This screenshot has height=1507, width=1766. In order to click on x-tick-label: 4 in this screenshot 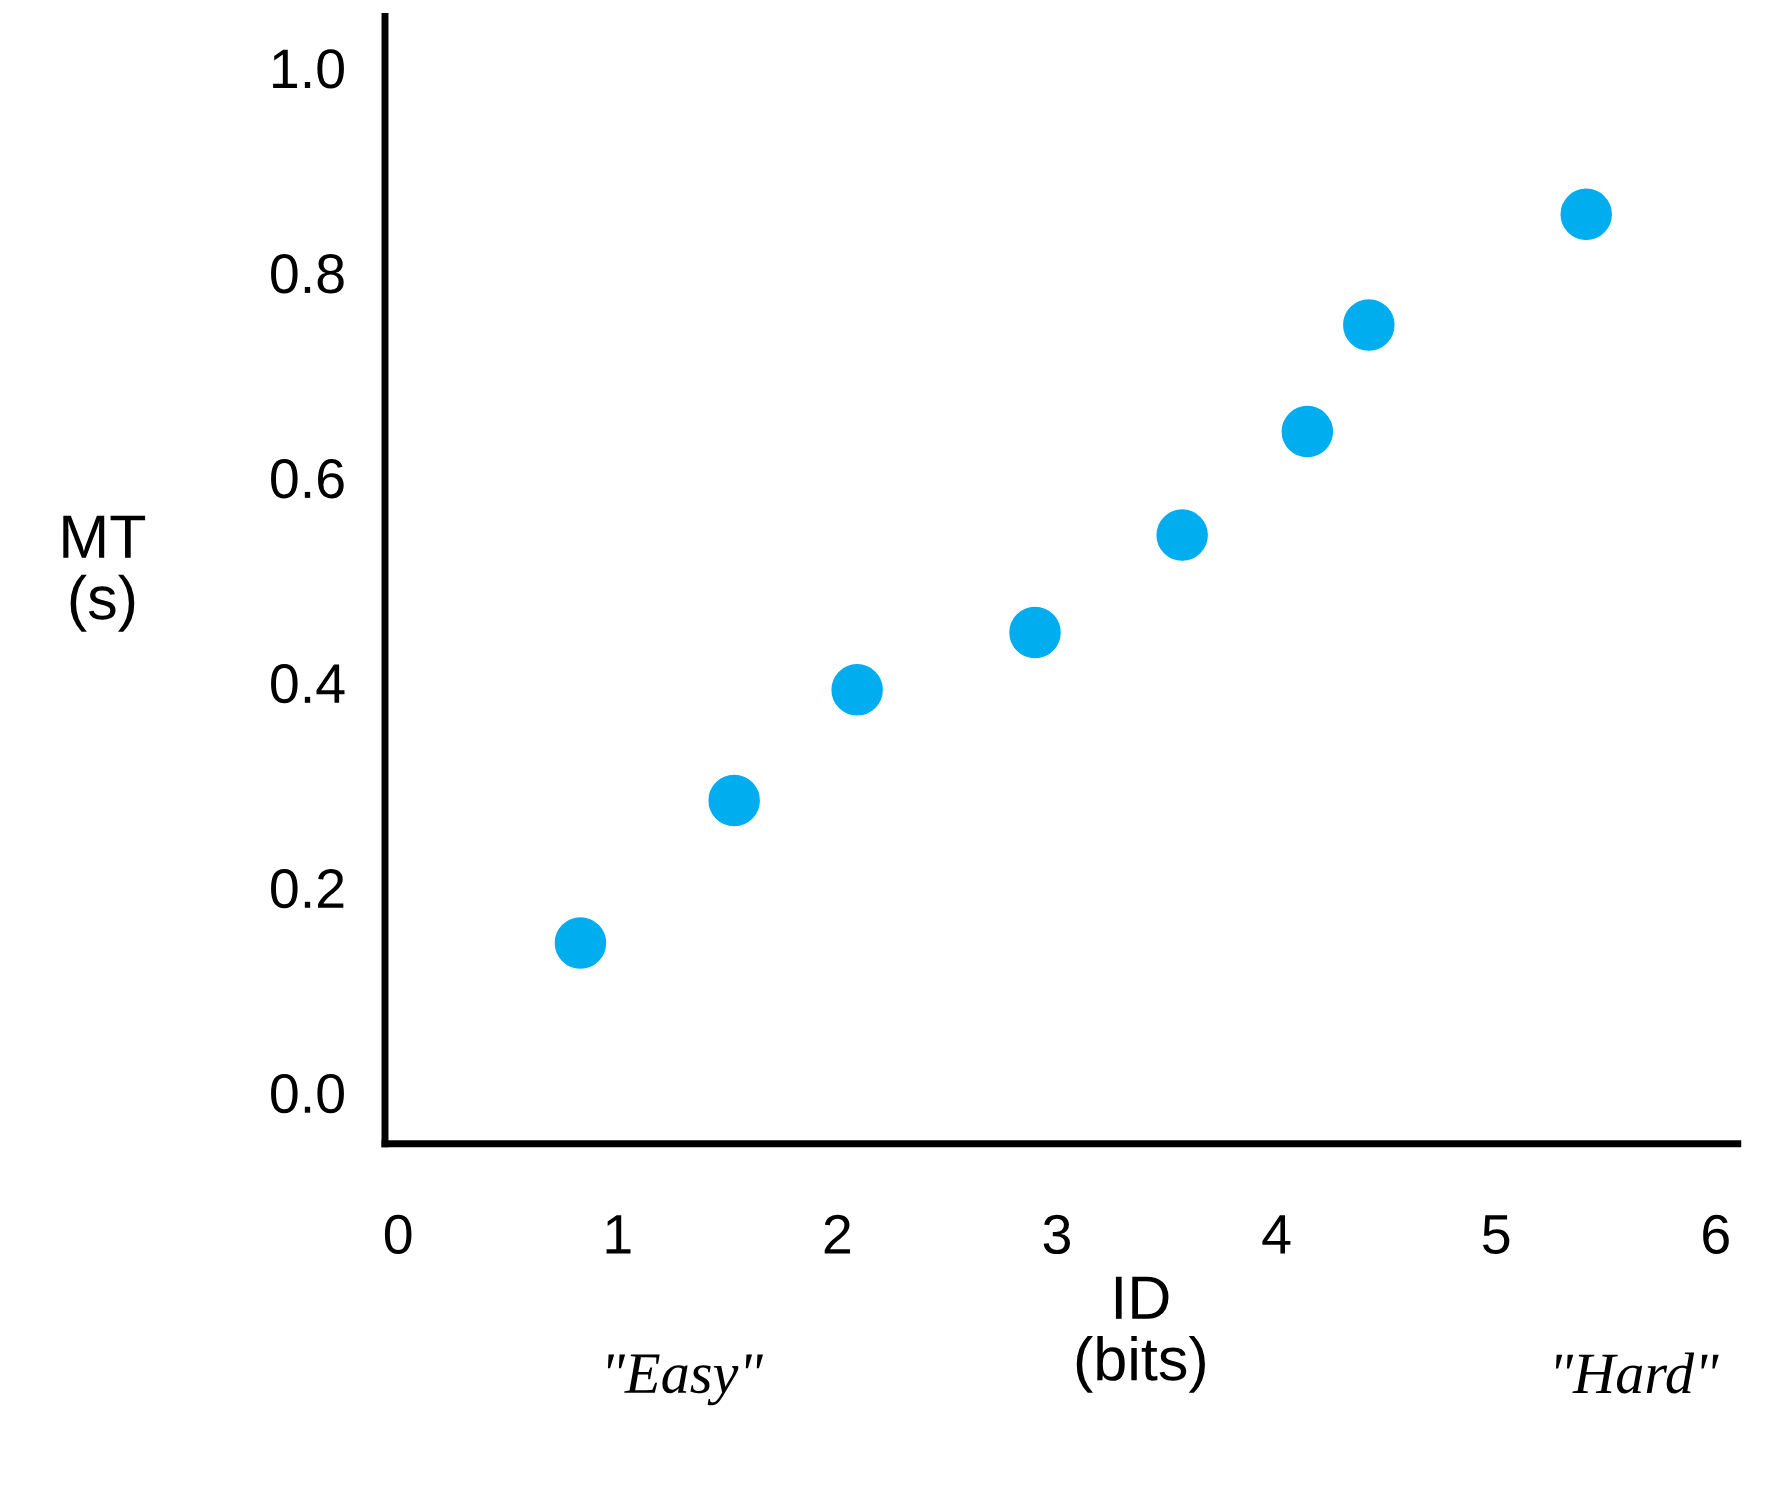, I will do `click(1276, 1234)`.